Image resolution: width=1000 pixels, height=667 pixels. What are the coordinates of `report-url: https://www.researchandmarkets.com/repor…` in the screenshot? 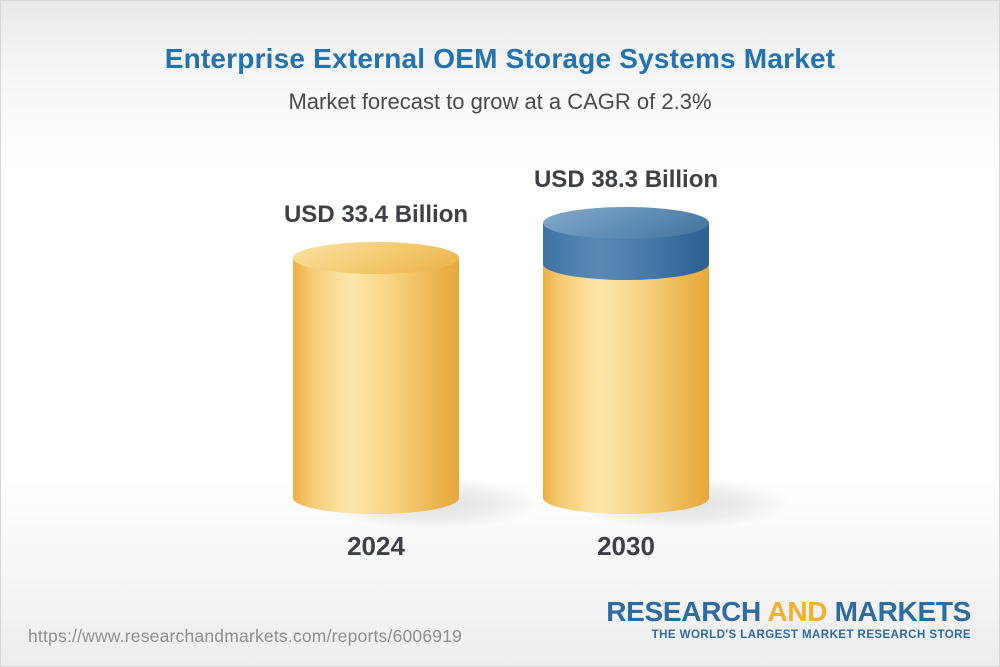 It's located at (245, 636).